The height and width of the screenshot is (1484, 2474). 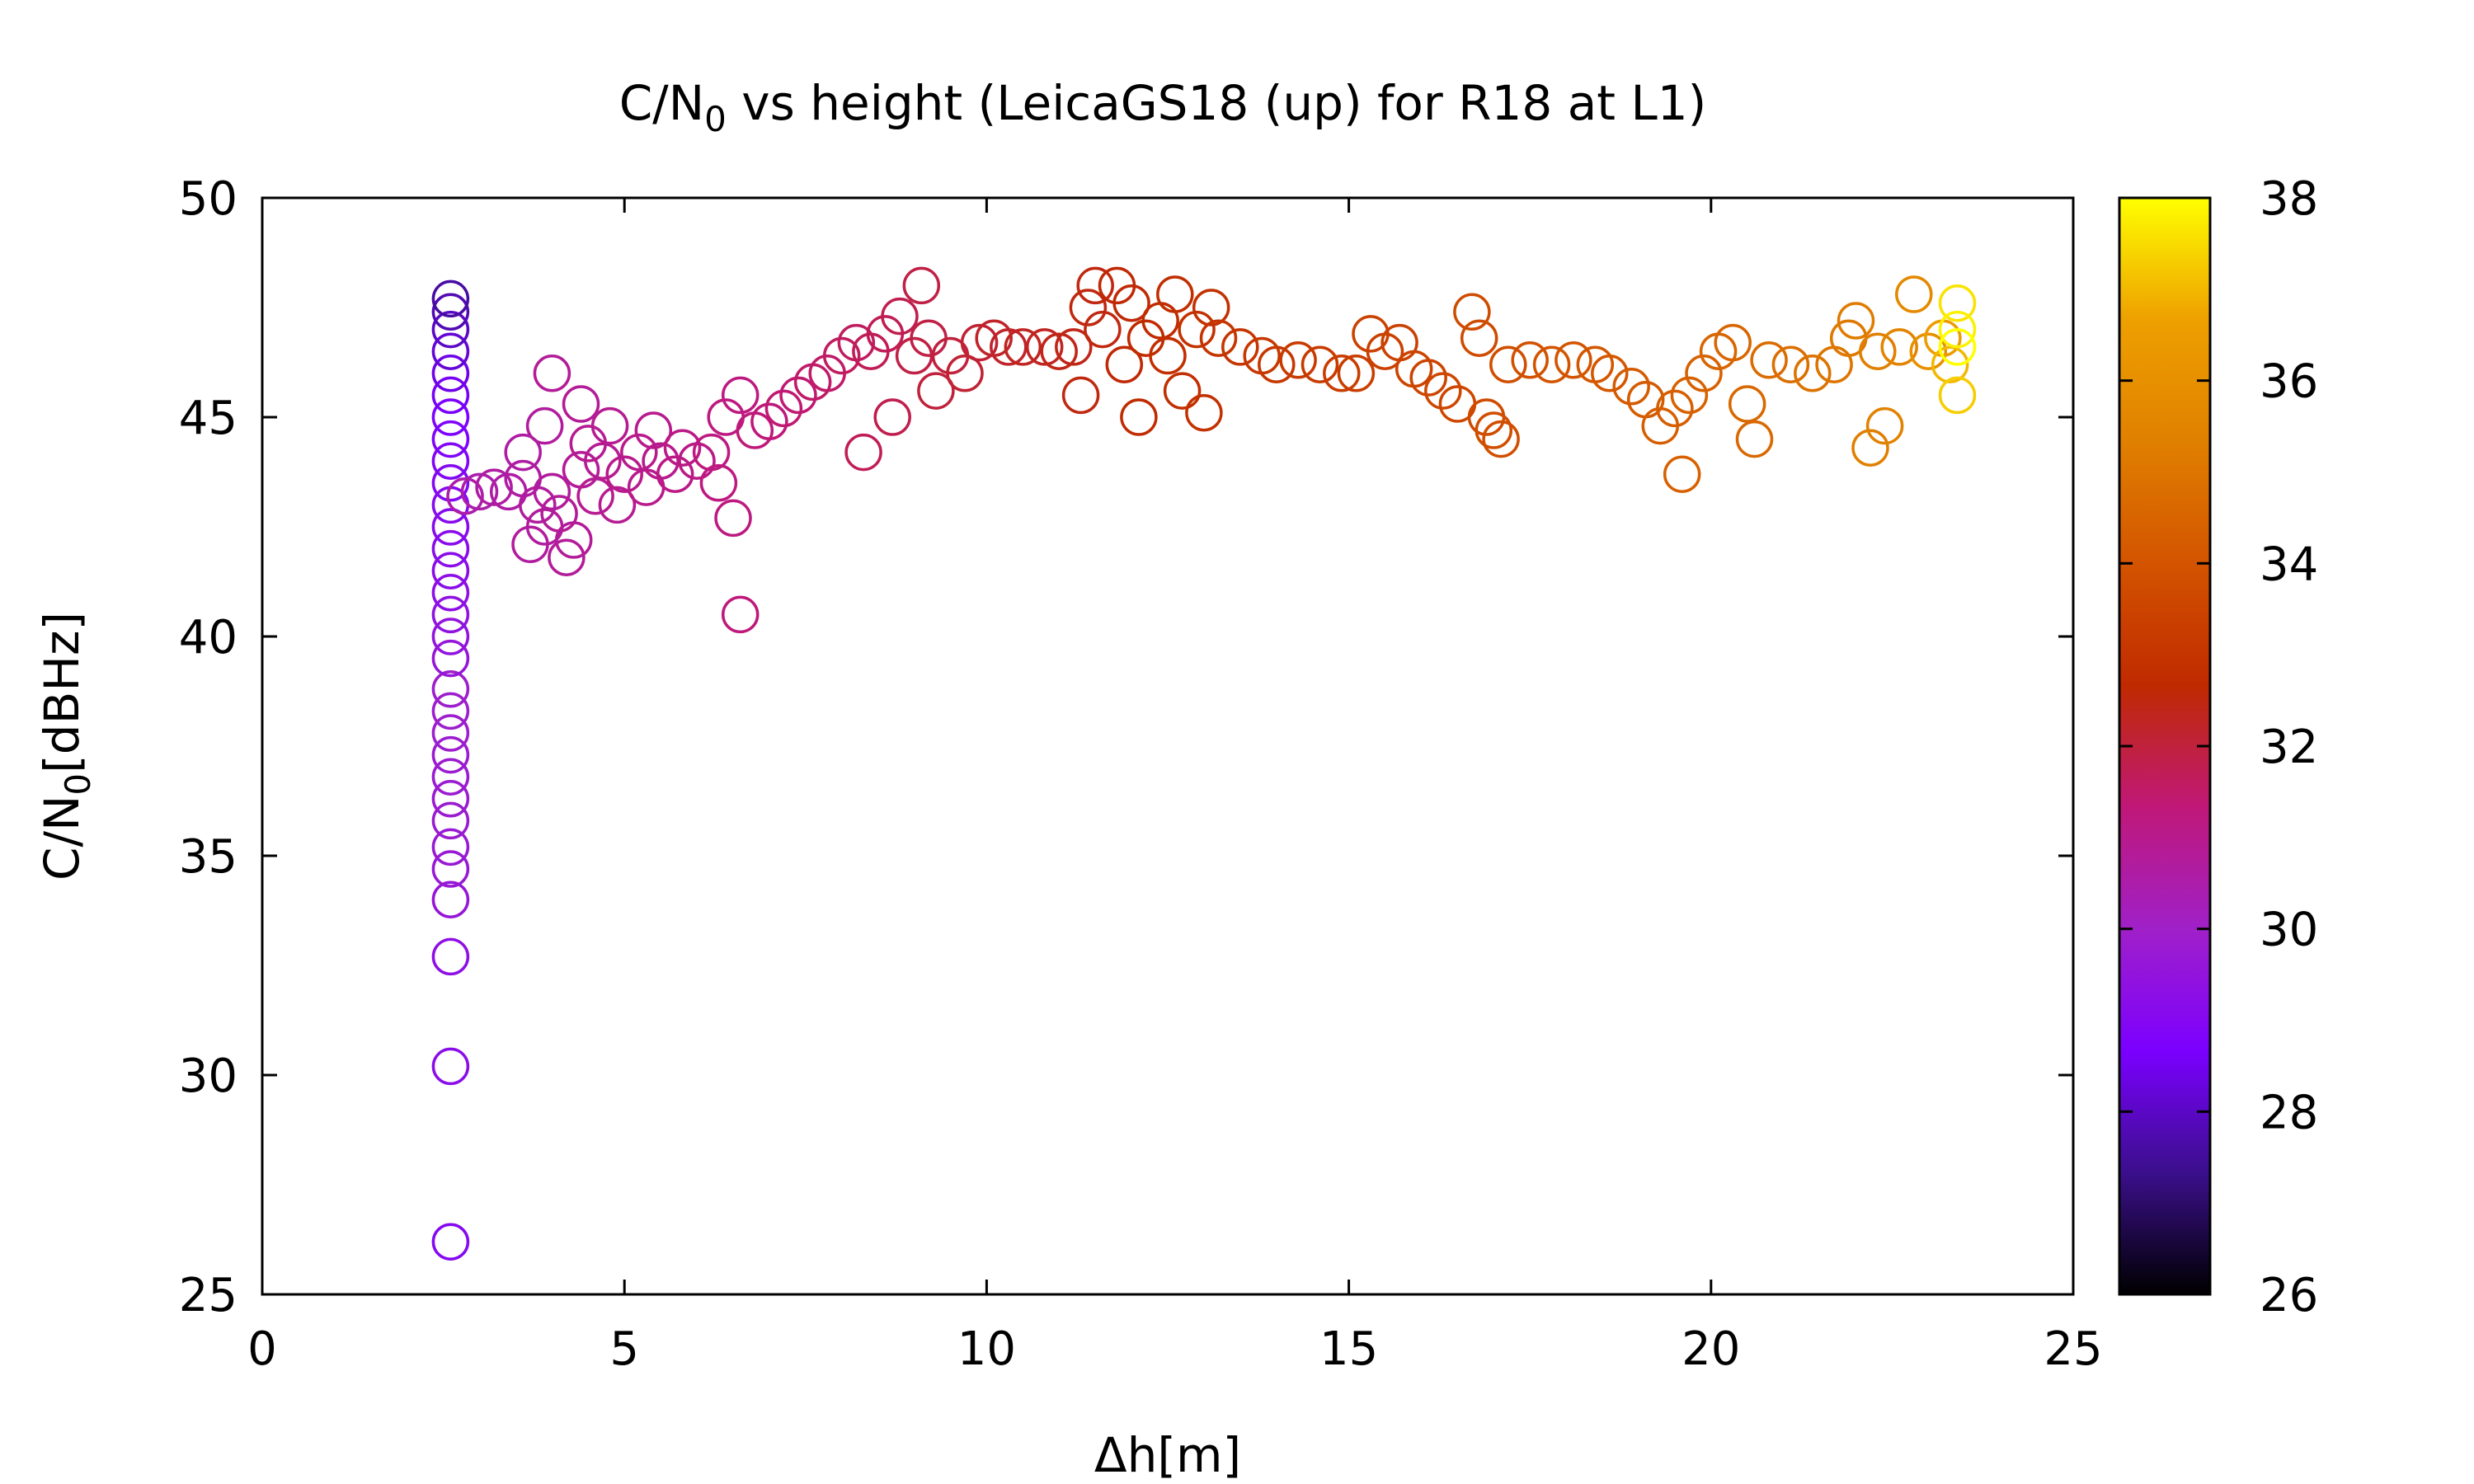 I want to click on x-tick-label: 0, so click(x=262, y=1349).